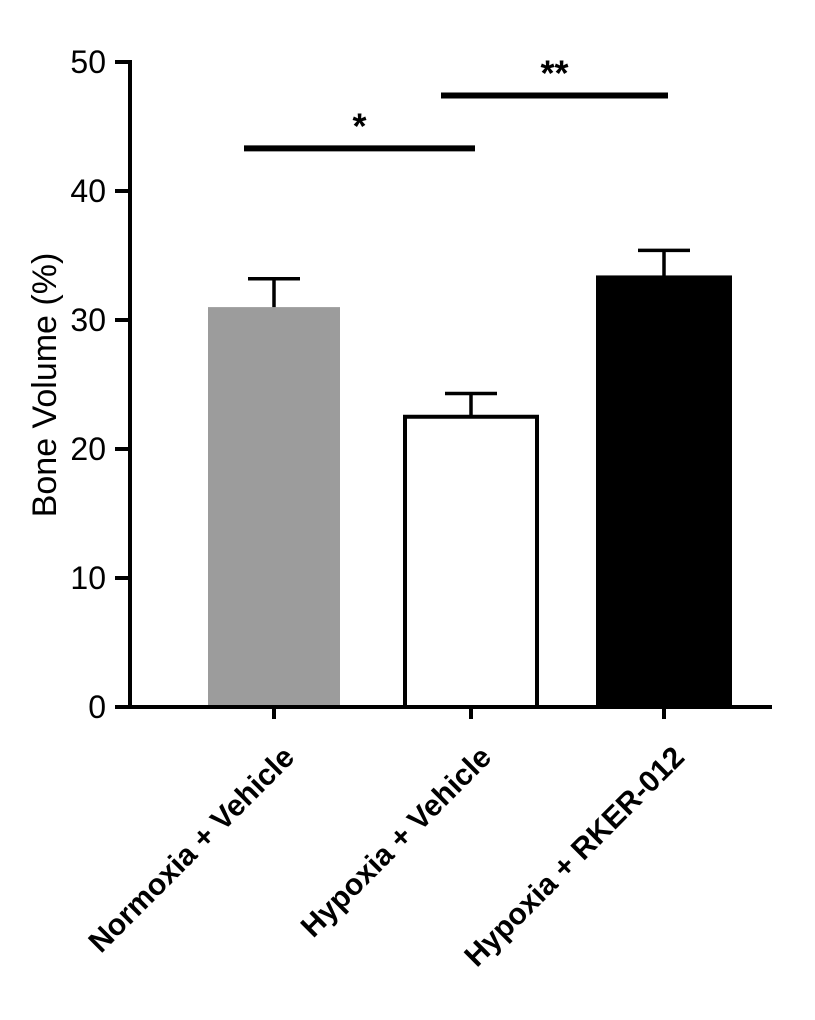 Image resolution: width=815 pixels, height=1020 pixels. Describe the element at coordinates (88, 449) in the screenshot. I see `y-tick-label-20: 20` at that location.